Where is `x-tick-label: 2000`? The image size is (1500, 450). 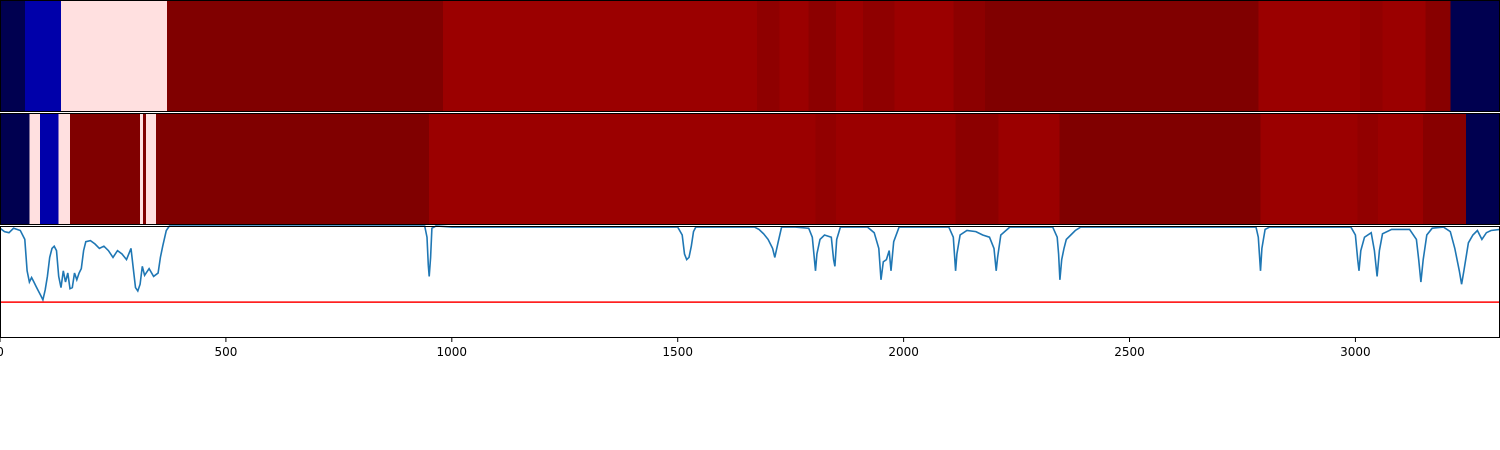 x-tick-label: 2000 is located at coordinates (903, 352).